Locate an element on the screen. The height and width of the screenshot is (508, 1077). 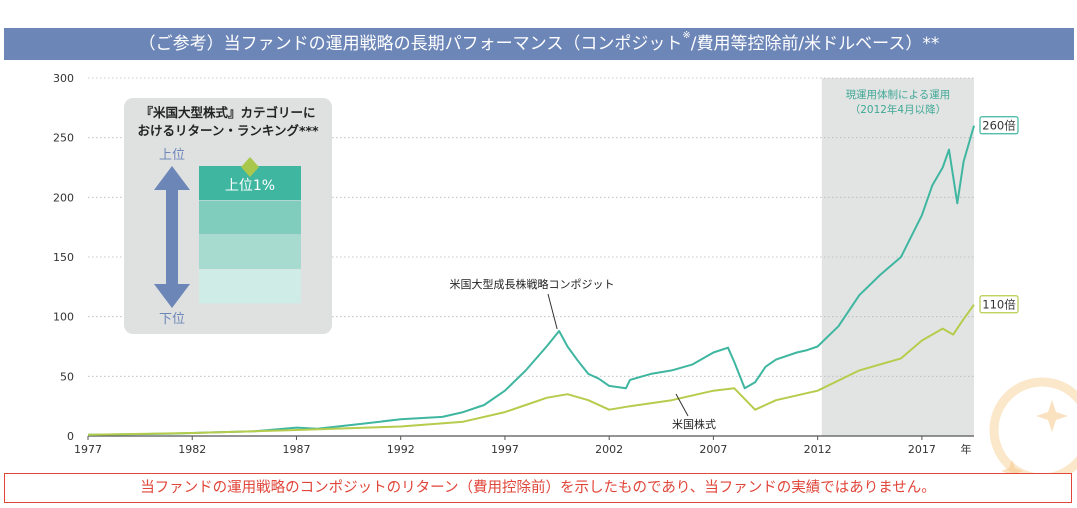
ranking-diamond-icon is located at coordinates (250, 167).